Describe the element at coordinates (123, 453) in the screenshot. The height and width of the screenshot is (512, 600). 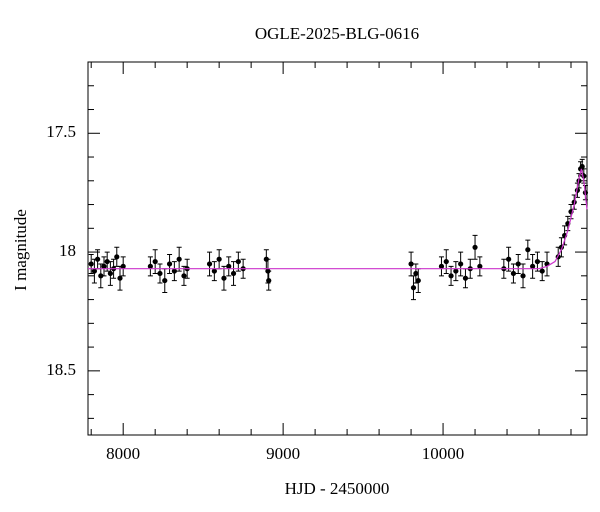
I see `x-tick-label: 8000` at that location.